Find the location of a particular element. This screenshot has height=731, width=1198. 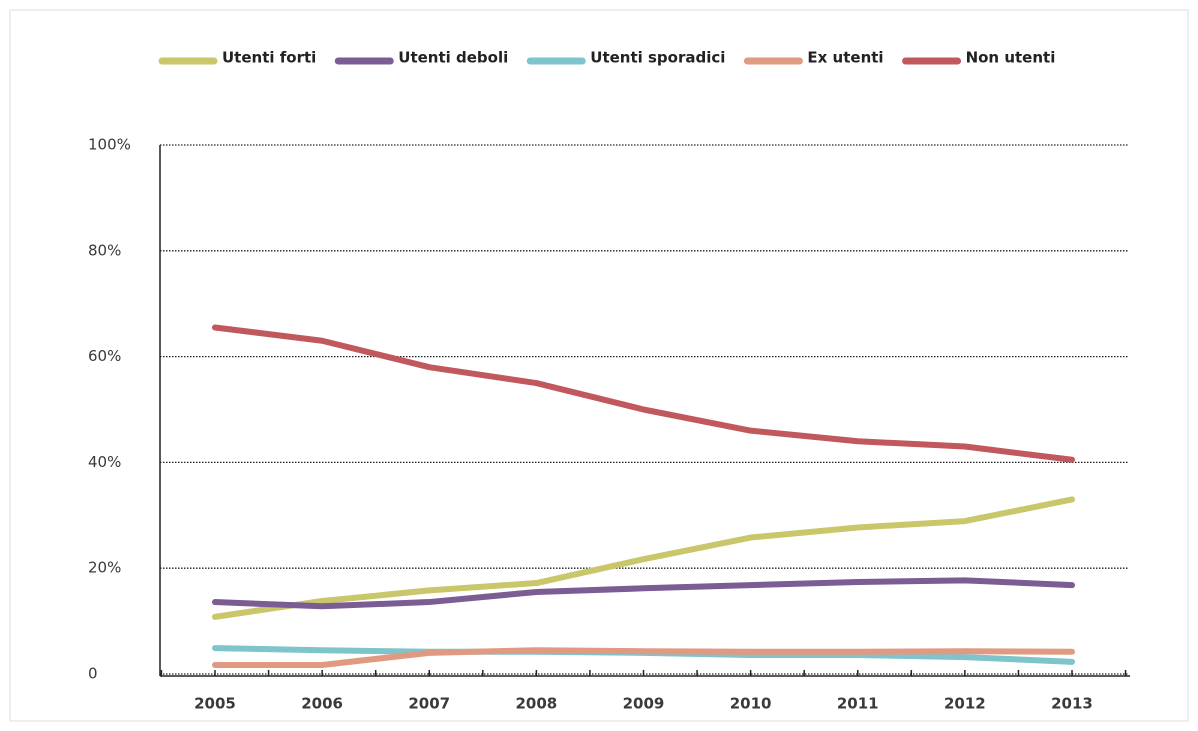

x-tick-label: 2009 is located at coordinates (644, 704).